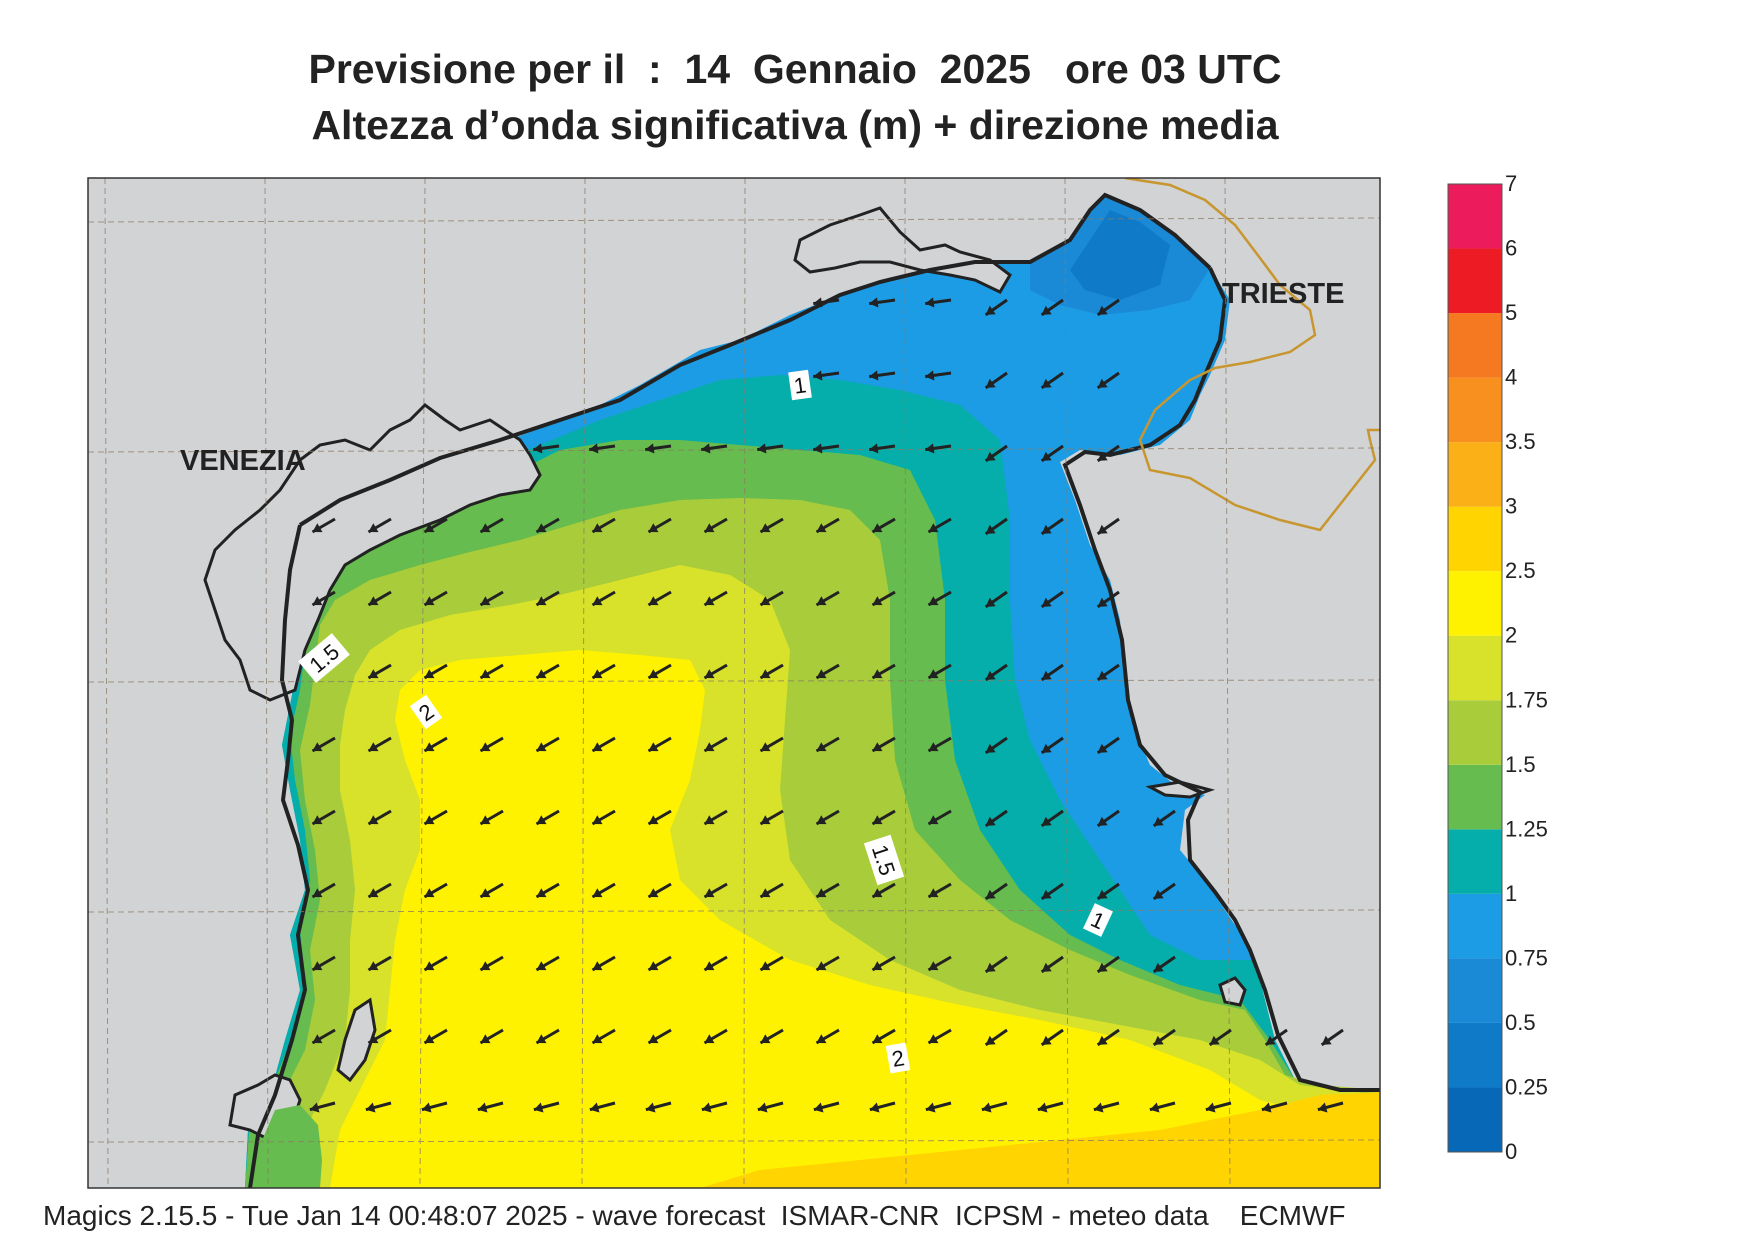  Describe the element at coordinates (1511, 635) in the screenshot. I see `legend-label: 2` at that location.